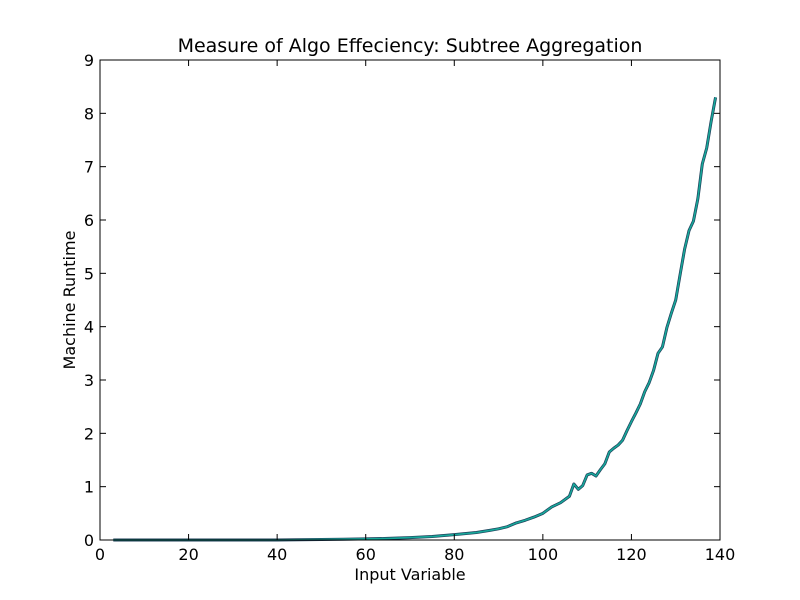 This screenshot has height=600, width=800. I want to click on x-tick-label: 60, so click(366, 554).